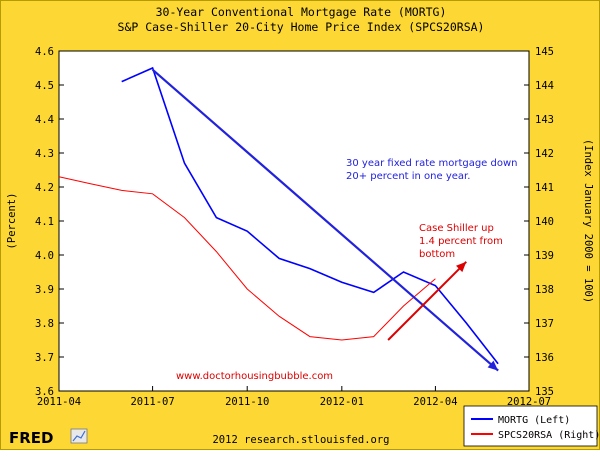  Describe the element at coordinates (59, 402) in the screenshot. I see `x-tick-label: 2011-04` at that location.